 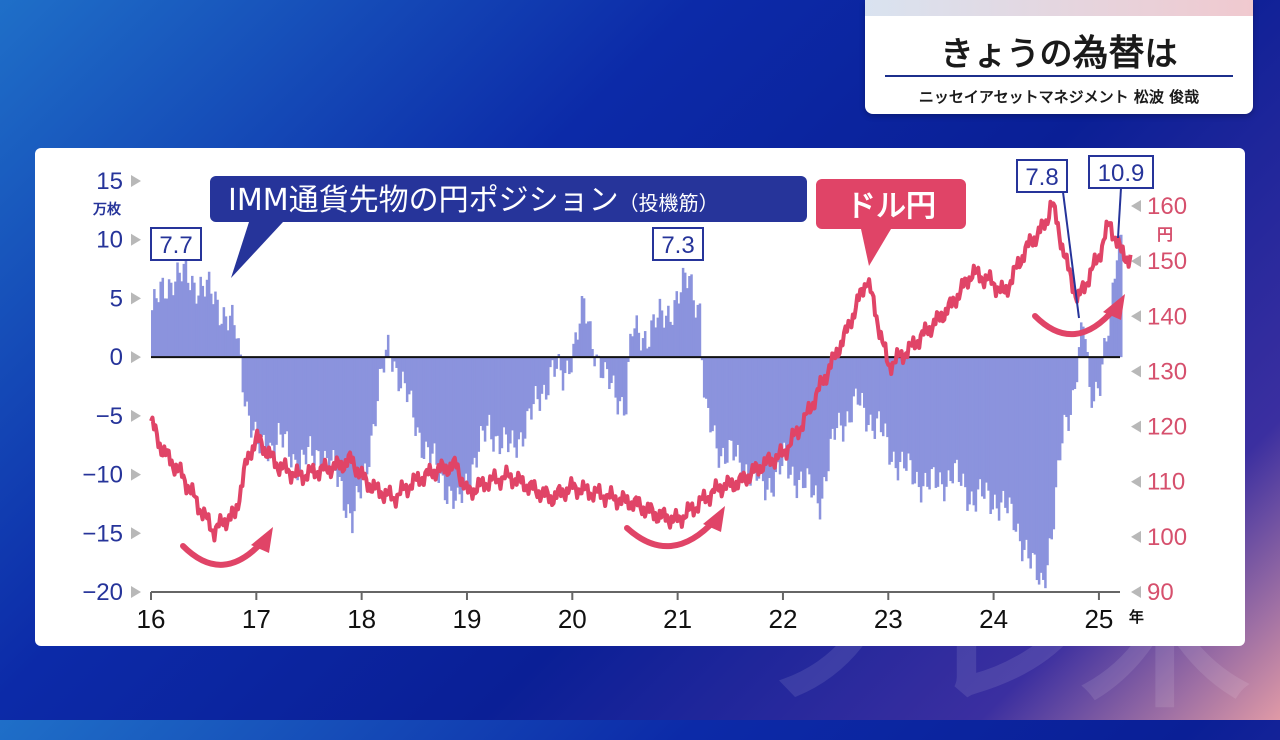 I want to click on reversal-arrow-2024, so click(x=1075, y=321).